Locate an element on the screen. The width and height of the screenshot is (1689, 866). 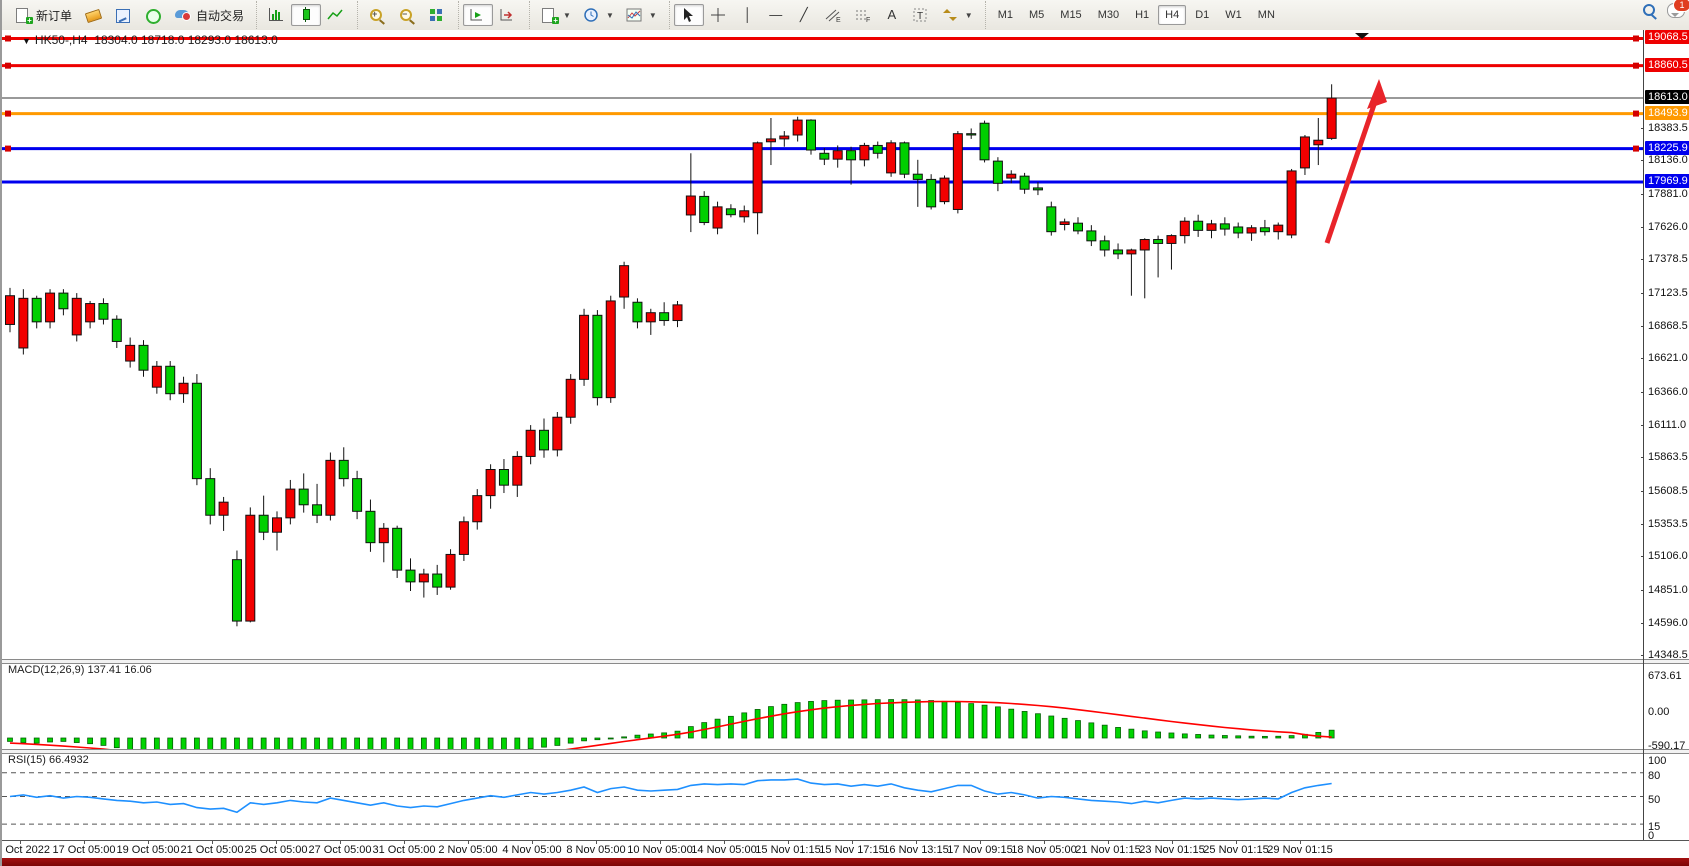
fibonacci-tool-button: F is located at coordinates (863, 15).